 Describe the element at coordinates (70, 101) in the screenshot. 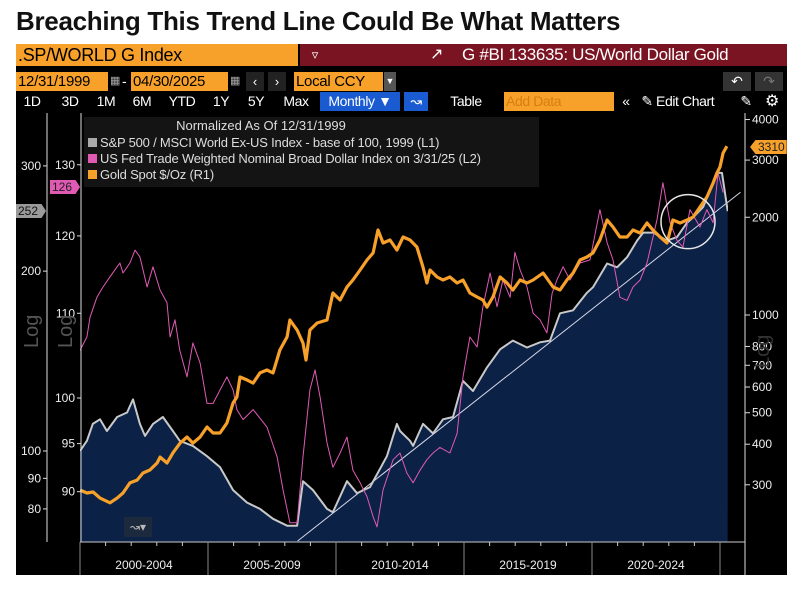

I see `period-3d: 3D` at that location.